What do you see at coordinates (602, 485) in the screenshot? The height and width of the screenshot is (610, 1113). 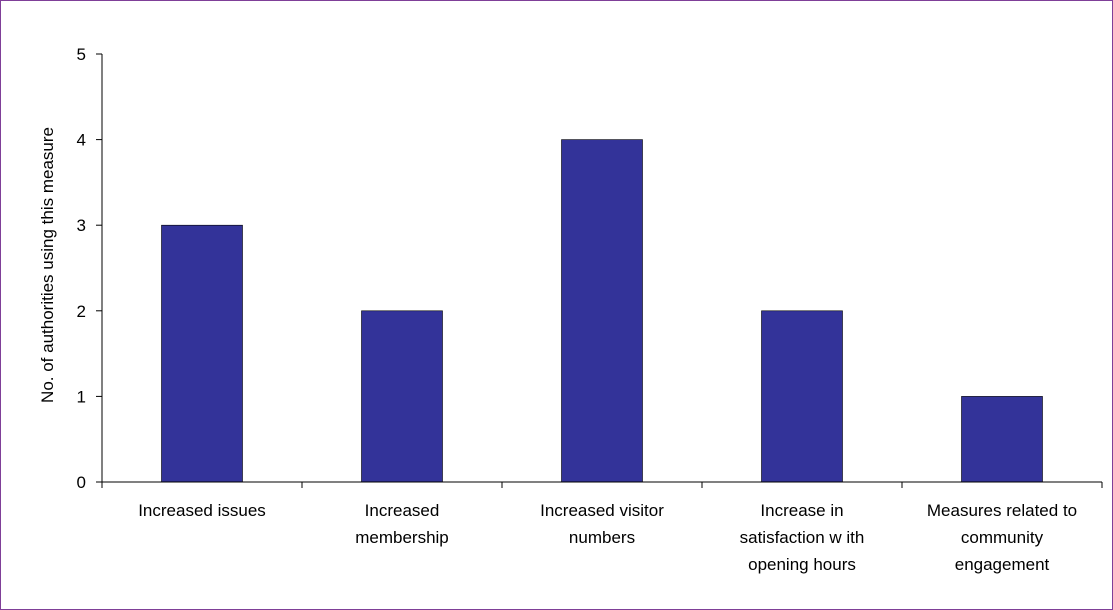 I see `x-ticks` at bounding box center [602, 485].